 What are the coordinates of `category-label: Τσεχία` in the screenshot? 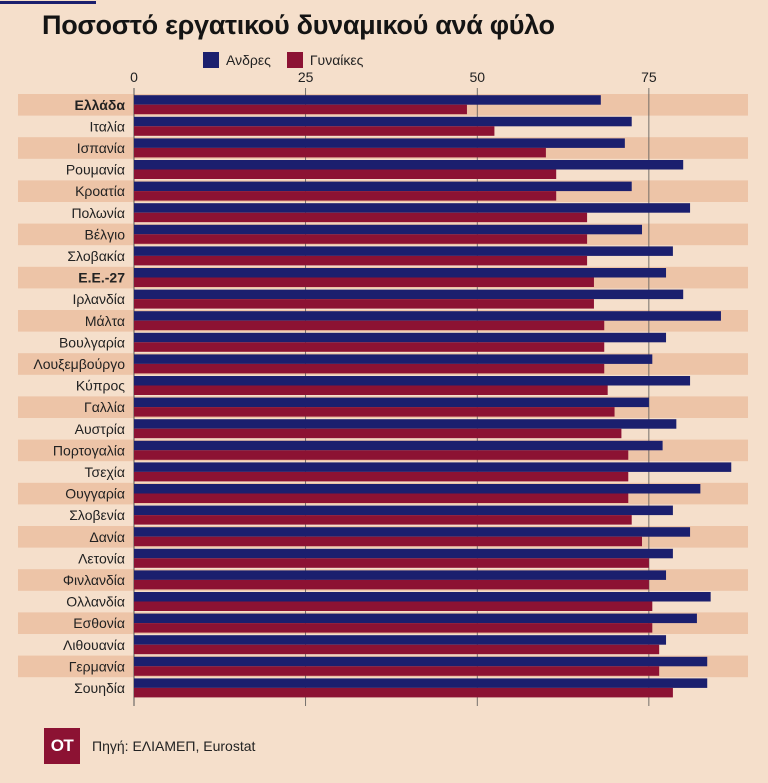 It's located at (105, 472).